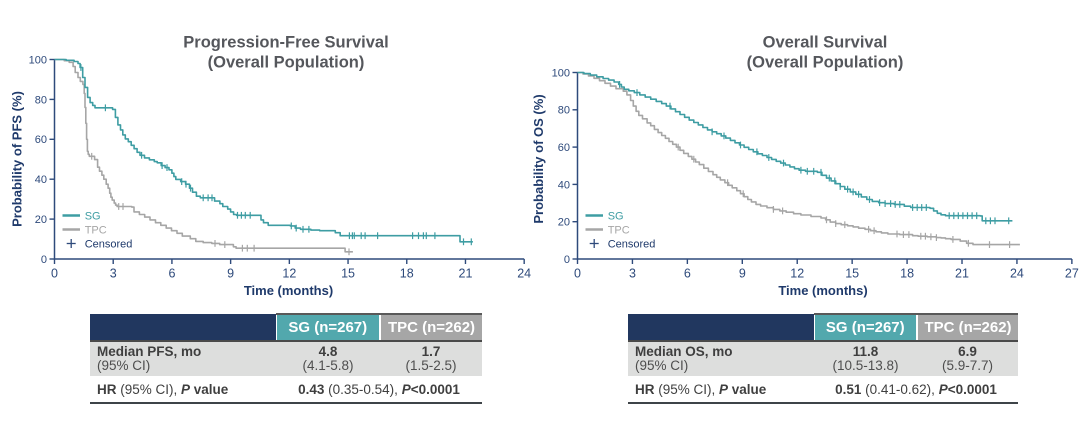 The image size is (1080, 421). Describe the element at coordinates (17, 159) in the screenshot. I see `svg-text: Probability of PFS (%)` at that location.